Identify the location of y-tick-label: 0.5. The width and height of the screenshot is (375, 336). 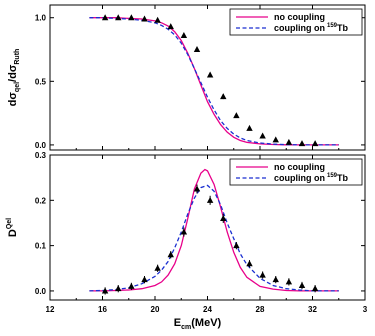
(41, 81).